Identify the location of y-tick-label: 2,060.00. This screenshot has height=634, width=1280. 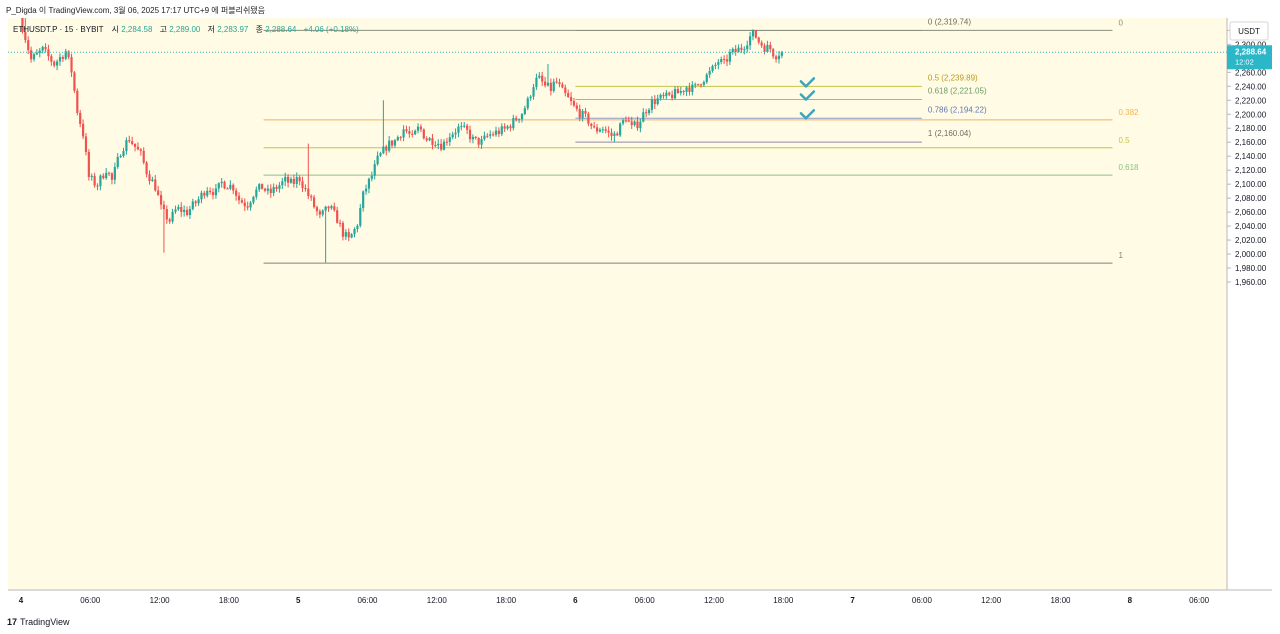
(1251, 212).